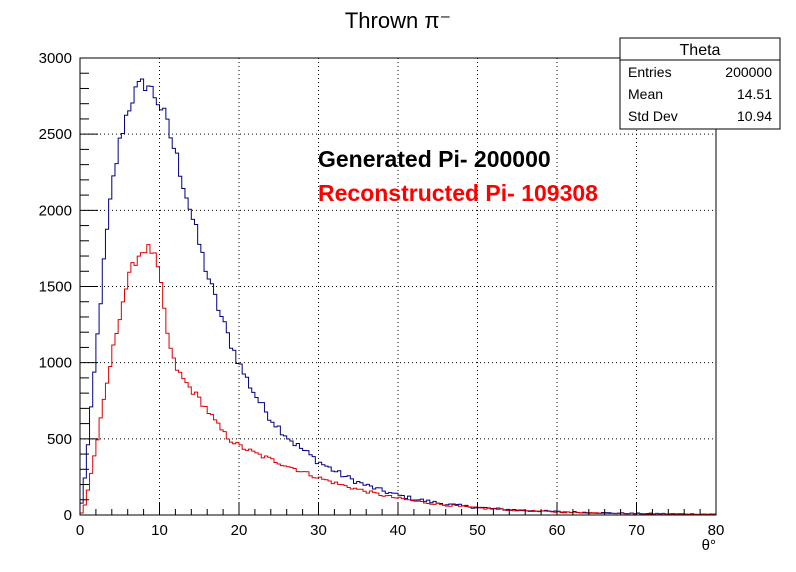  What do you see at coordinates (239, 530) in the screenshot?
I see `x-tick-label: 20` at bounding box center [239, 530].